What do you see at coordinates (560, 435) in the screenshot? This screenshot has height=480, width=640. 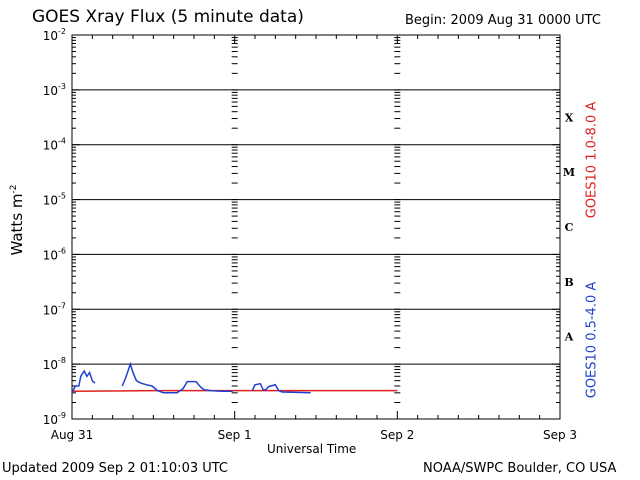 I see `x-tick-label: Sep 3` at bounding box center [560, 435].